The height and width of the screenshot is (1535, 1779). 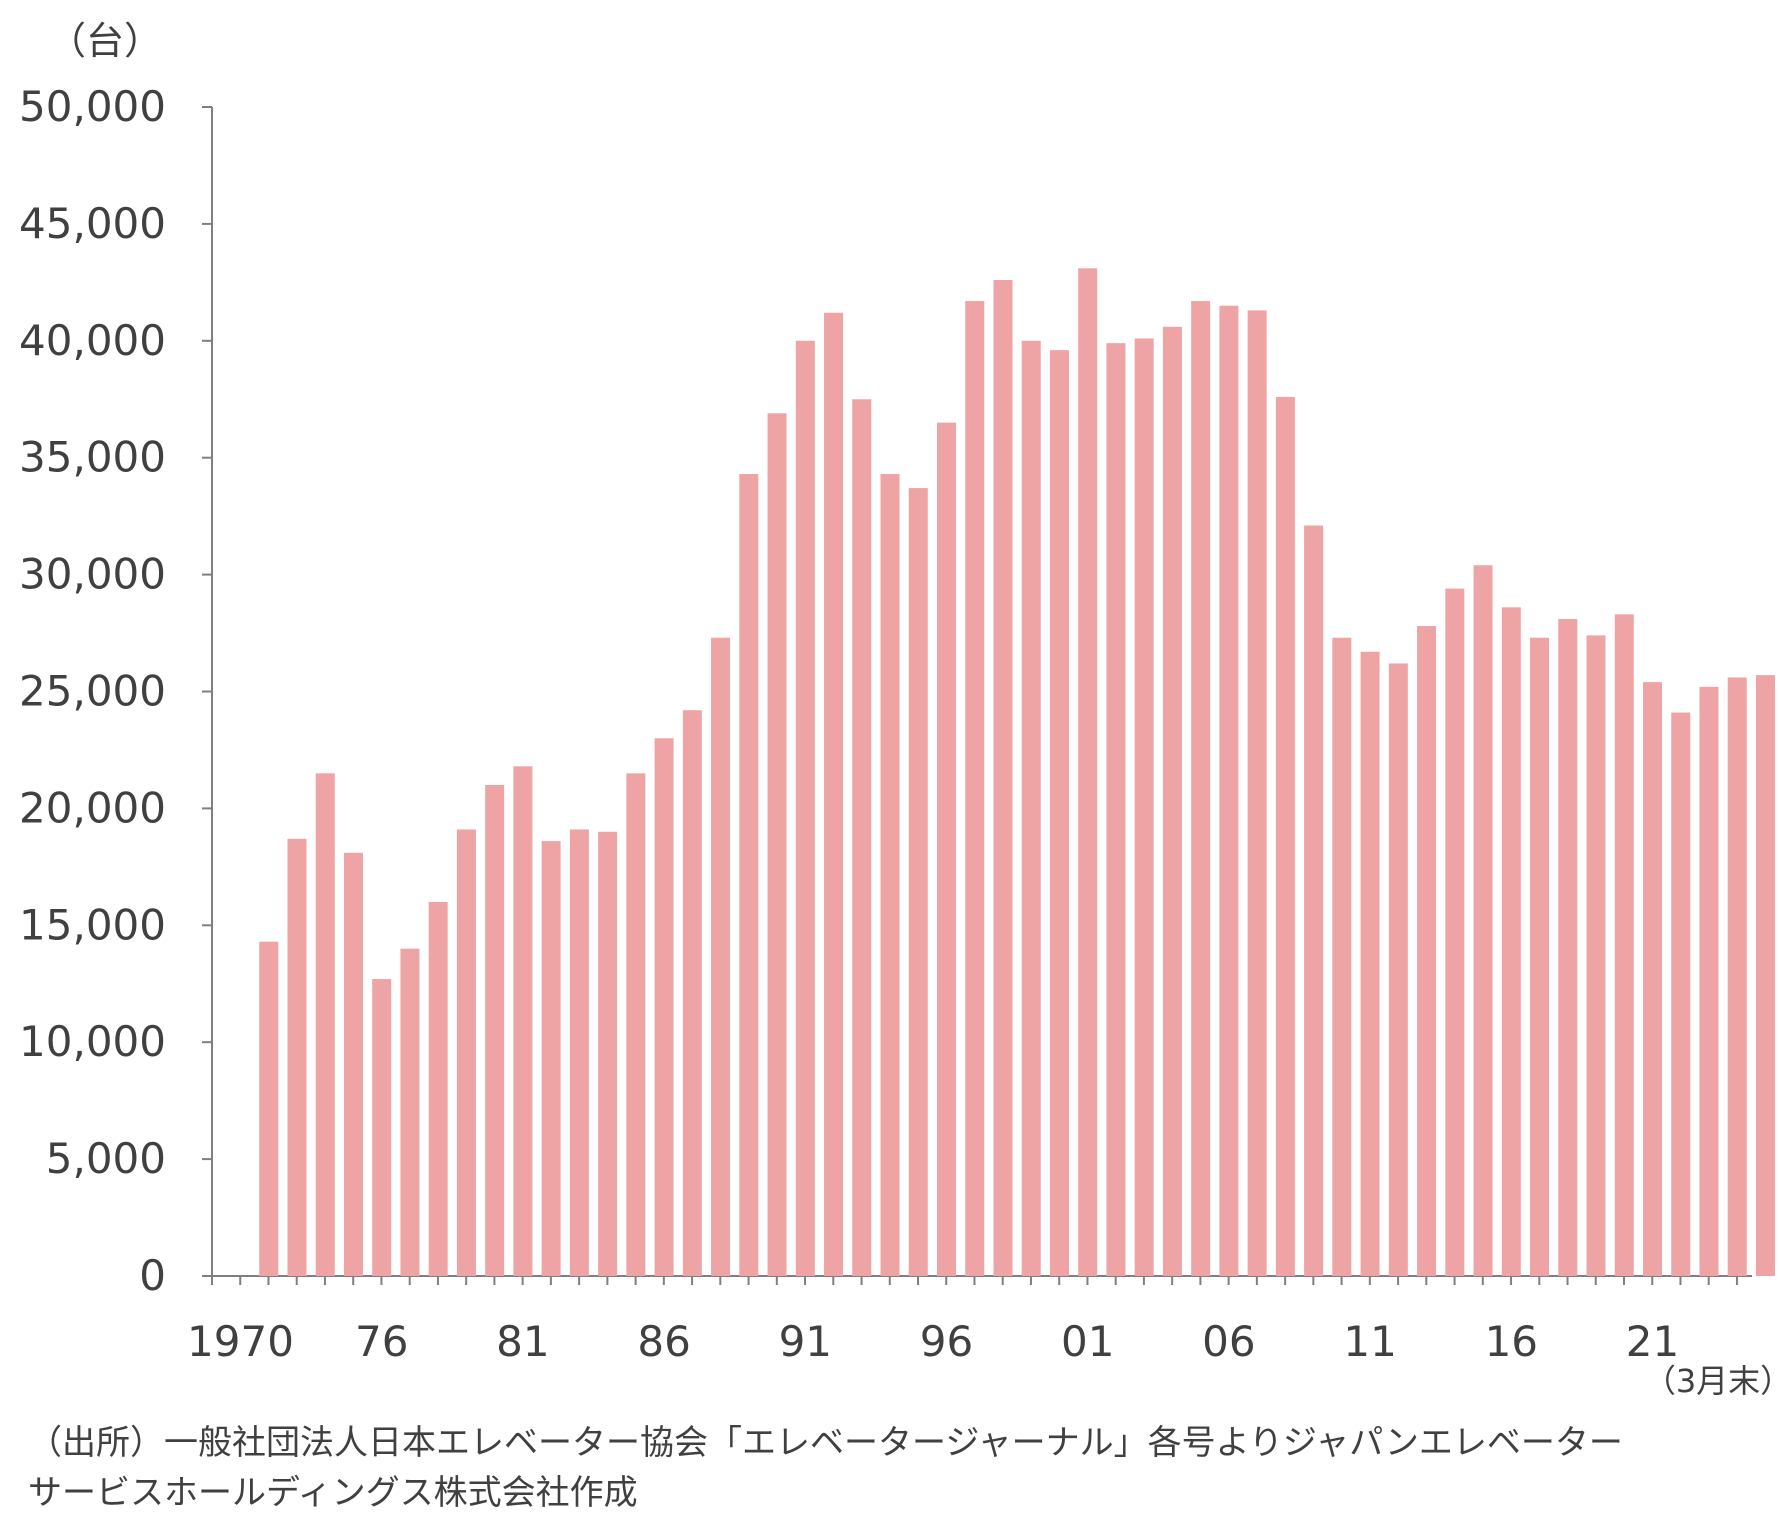 I want to click on y-tick-label: 50,000, so click(x=92, y=106).